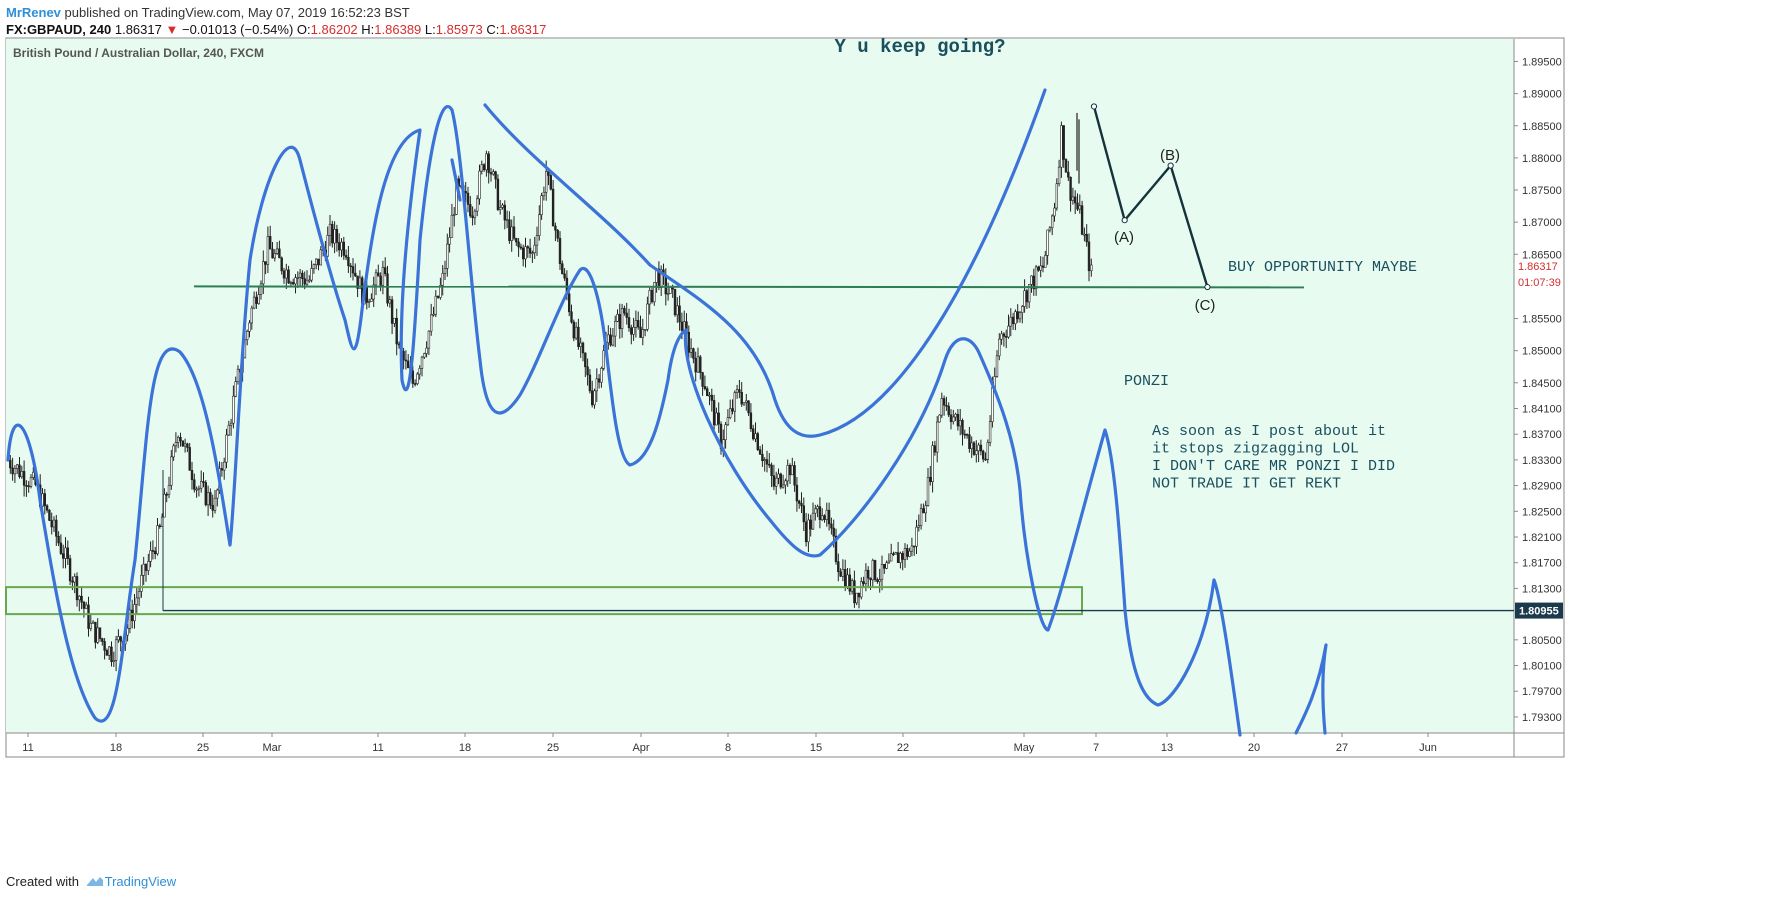 This screenshot has width=1788, height=900. I want to click on x-tick-label: 7, so click(1096, 748).